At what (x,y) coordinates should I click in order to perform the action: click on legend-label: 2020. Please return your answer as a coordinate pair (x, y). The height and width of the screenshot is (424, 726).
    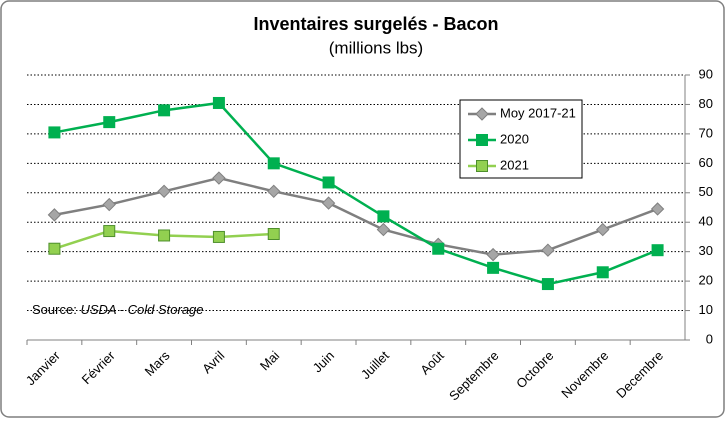
    Looking at the image, I should click on (514, 138).